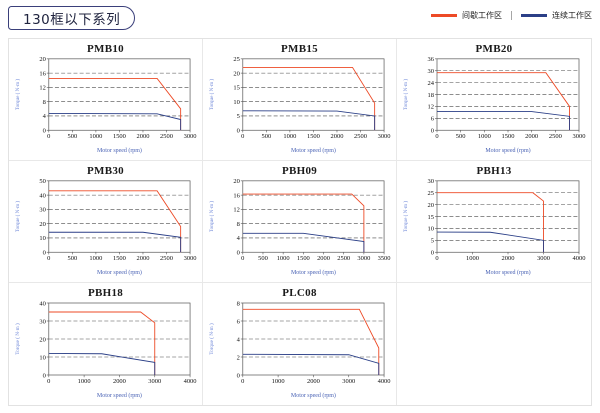 The height and width of the screenshot is (413, 600). I want to click on svg-text: 25, so click(236, 59).